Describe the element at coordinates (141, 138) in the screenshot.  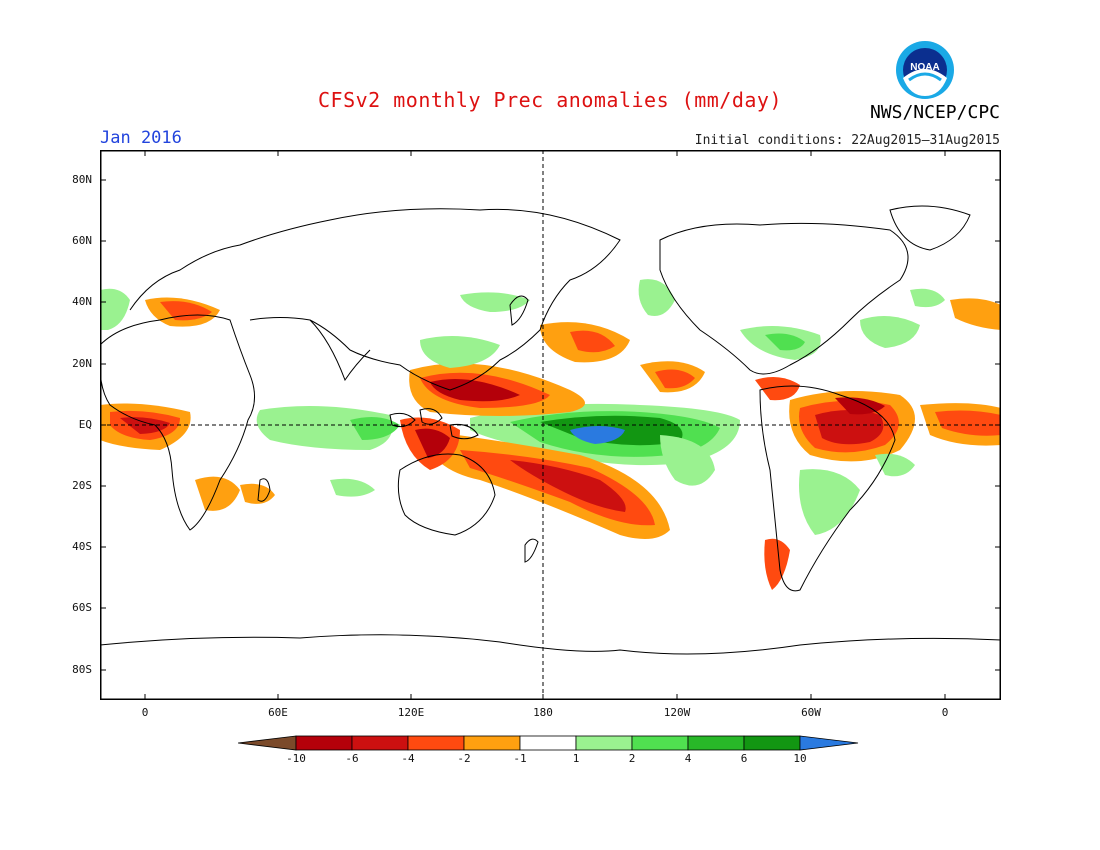
I see `valid-month-label: Jan 2016` at that location.